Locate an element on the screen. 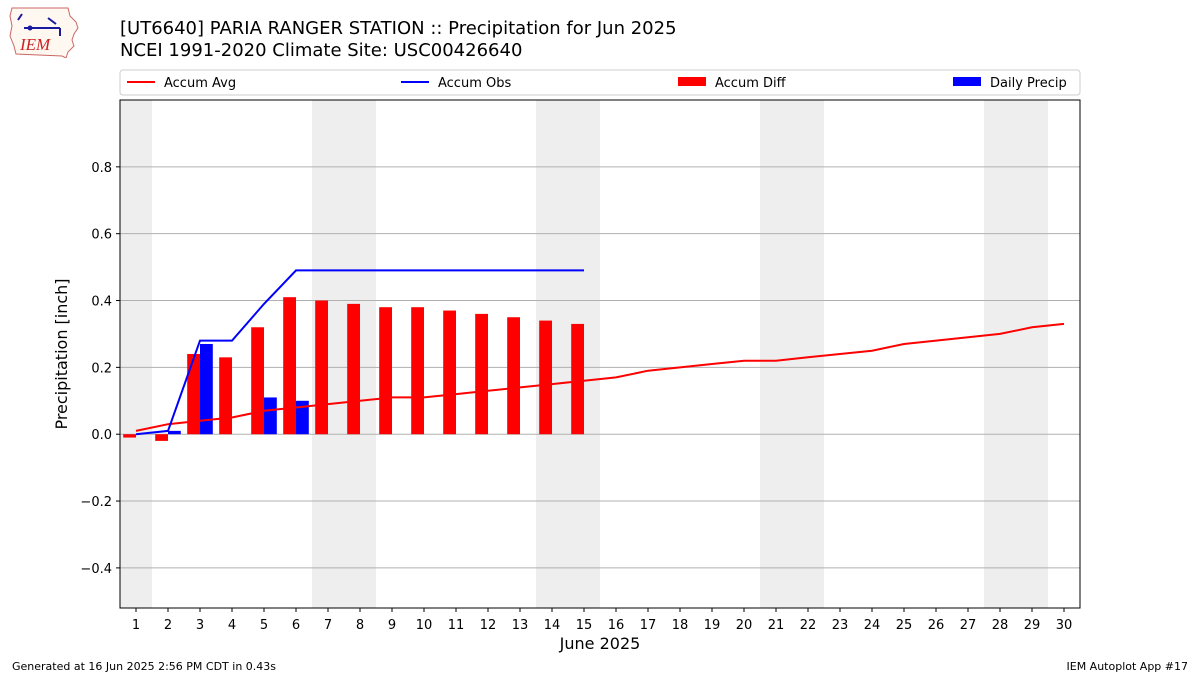  x-axis-label: June 2025 is located at coordinates (600, 643).